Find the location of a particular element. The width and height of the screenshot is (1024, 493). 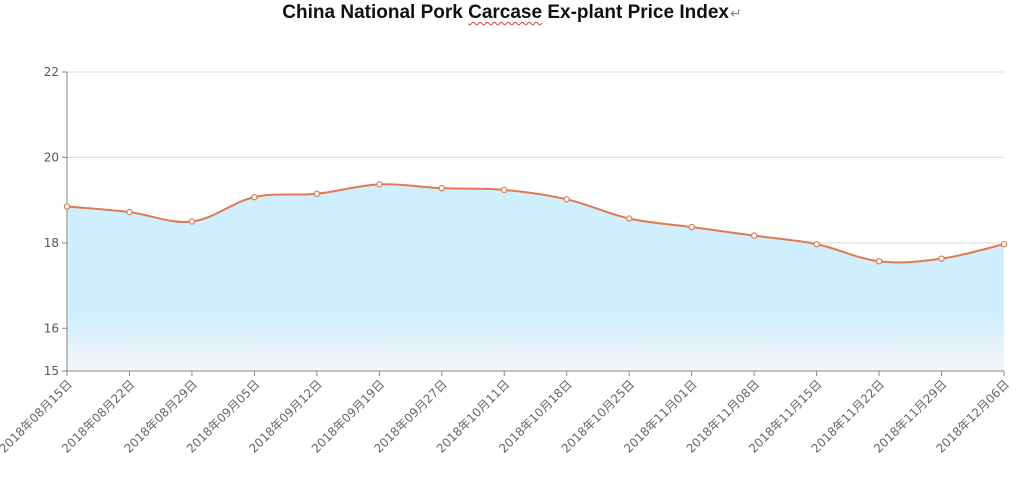

chart-title-lead: China National Pork is located at coordinates (375, 12).